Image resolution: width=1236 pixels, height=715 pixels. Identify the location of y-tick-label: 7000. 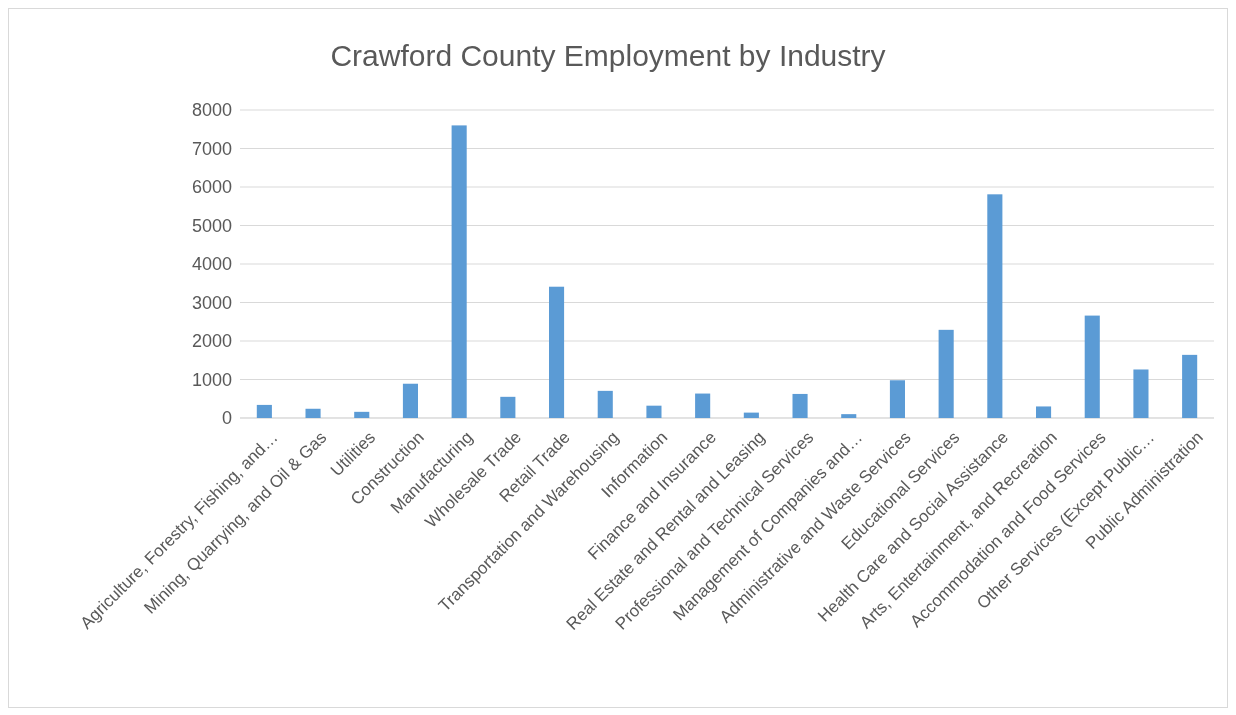
(211, 148).